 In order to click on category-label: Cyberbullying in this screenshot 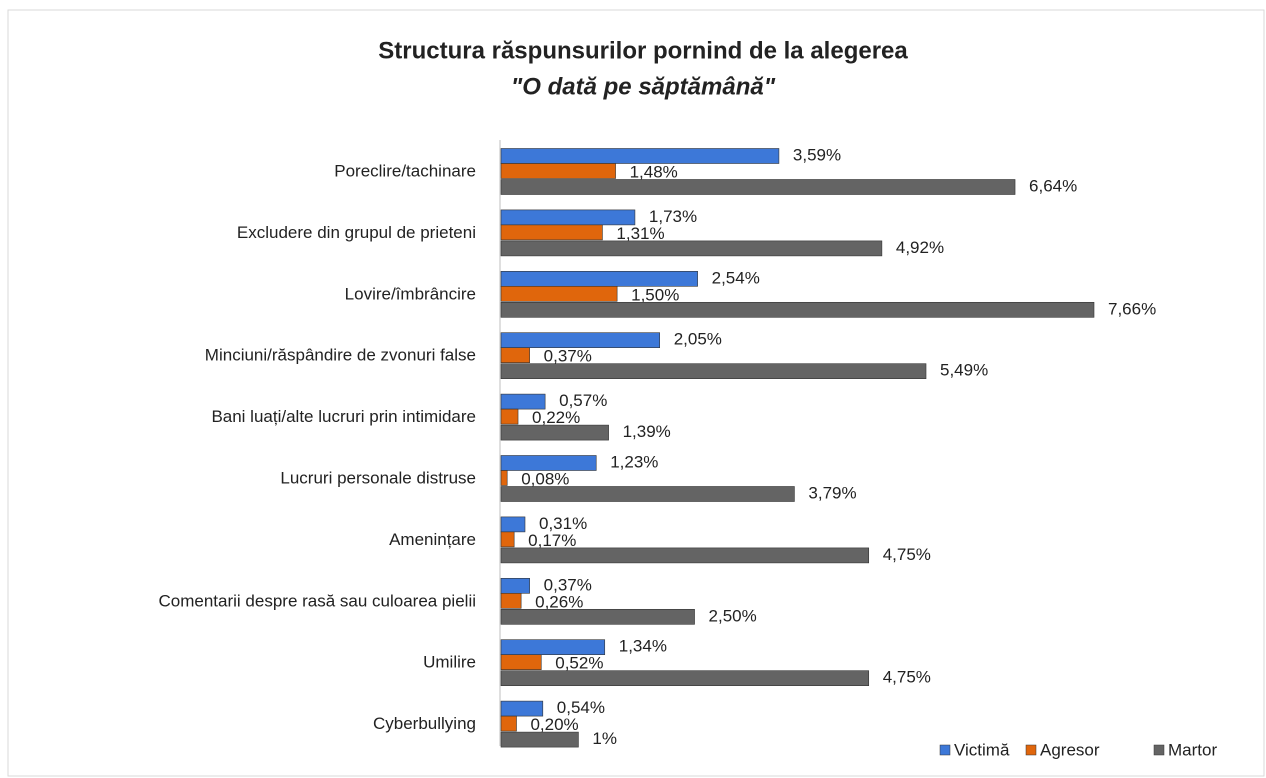, I will do `click(424, 723)`.